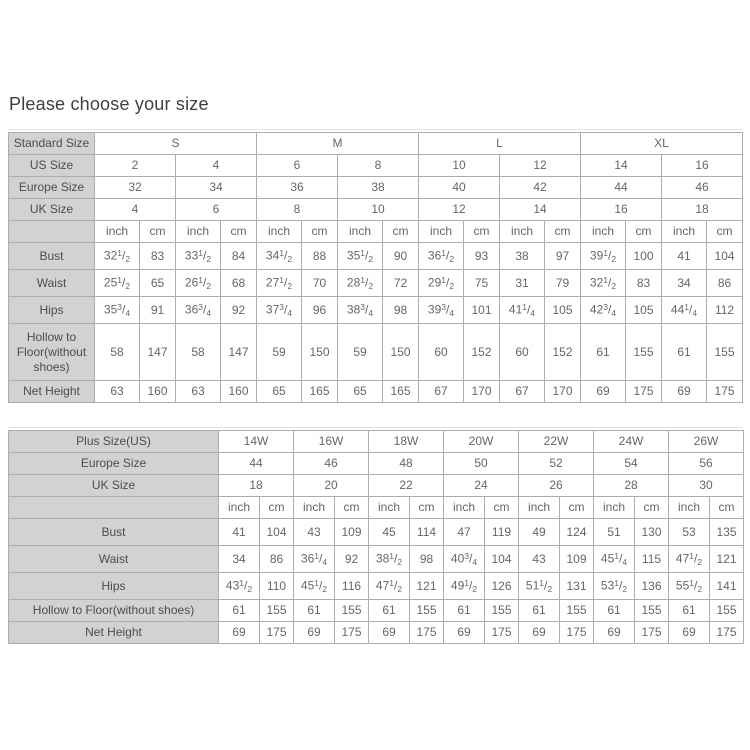 Image resolution: width=750 pixels, height=750 pixels. Describe the element at coordinates (441, 310) in the screenshot. I see `measurement-value-cell: 393/4` at that location.